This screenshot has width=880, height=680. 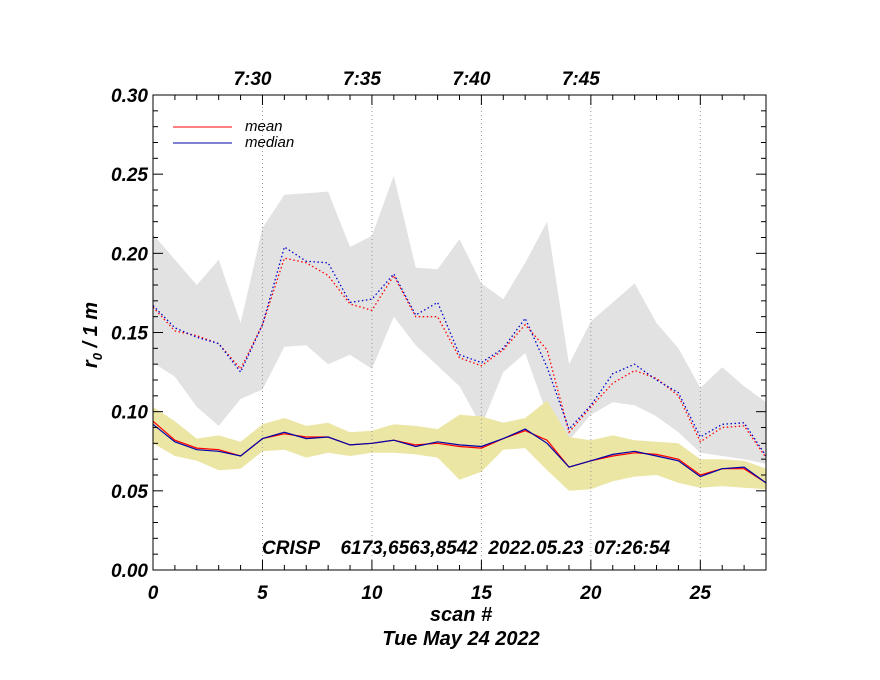 What do you see at coordinates (372, 593) in the screenshot?
I see `x-tick-label-10: 10` at bounding box center [372, 593].